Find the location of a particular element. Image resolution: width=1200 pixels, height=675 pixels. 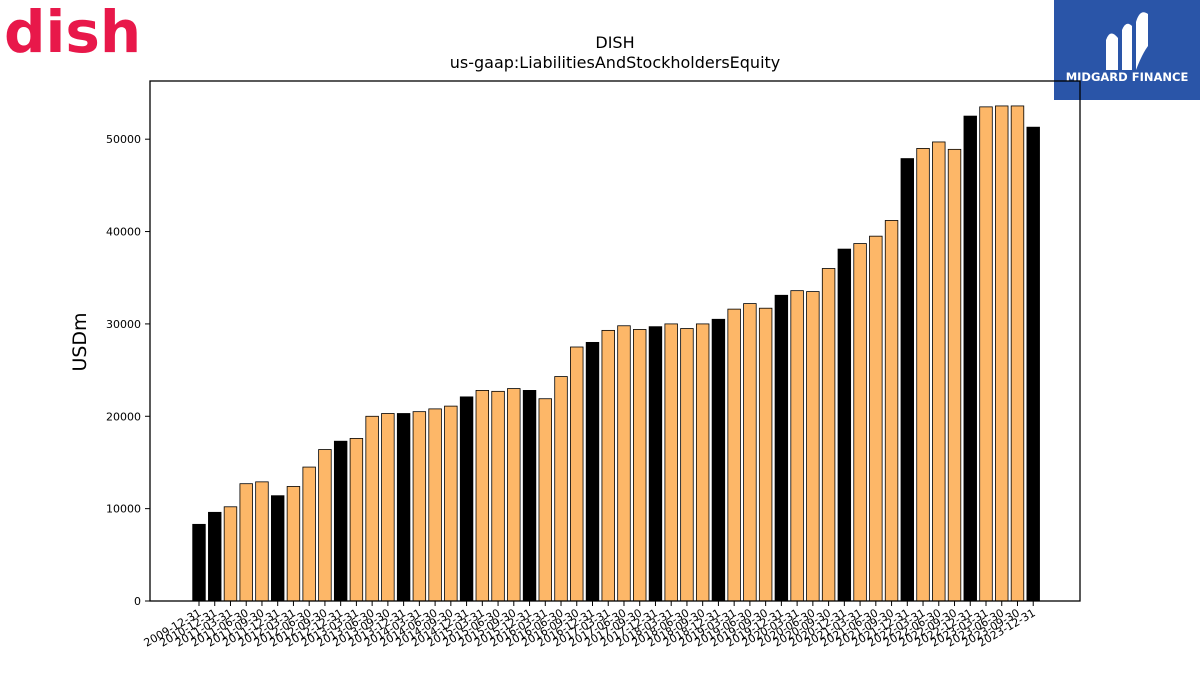

midgard-mark-icon: MIDGARD FINANCE is located at coordinates (1127, 48).